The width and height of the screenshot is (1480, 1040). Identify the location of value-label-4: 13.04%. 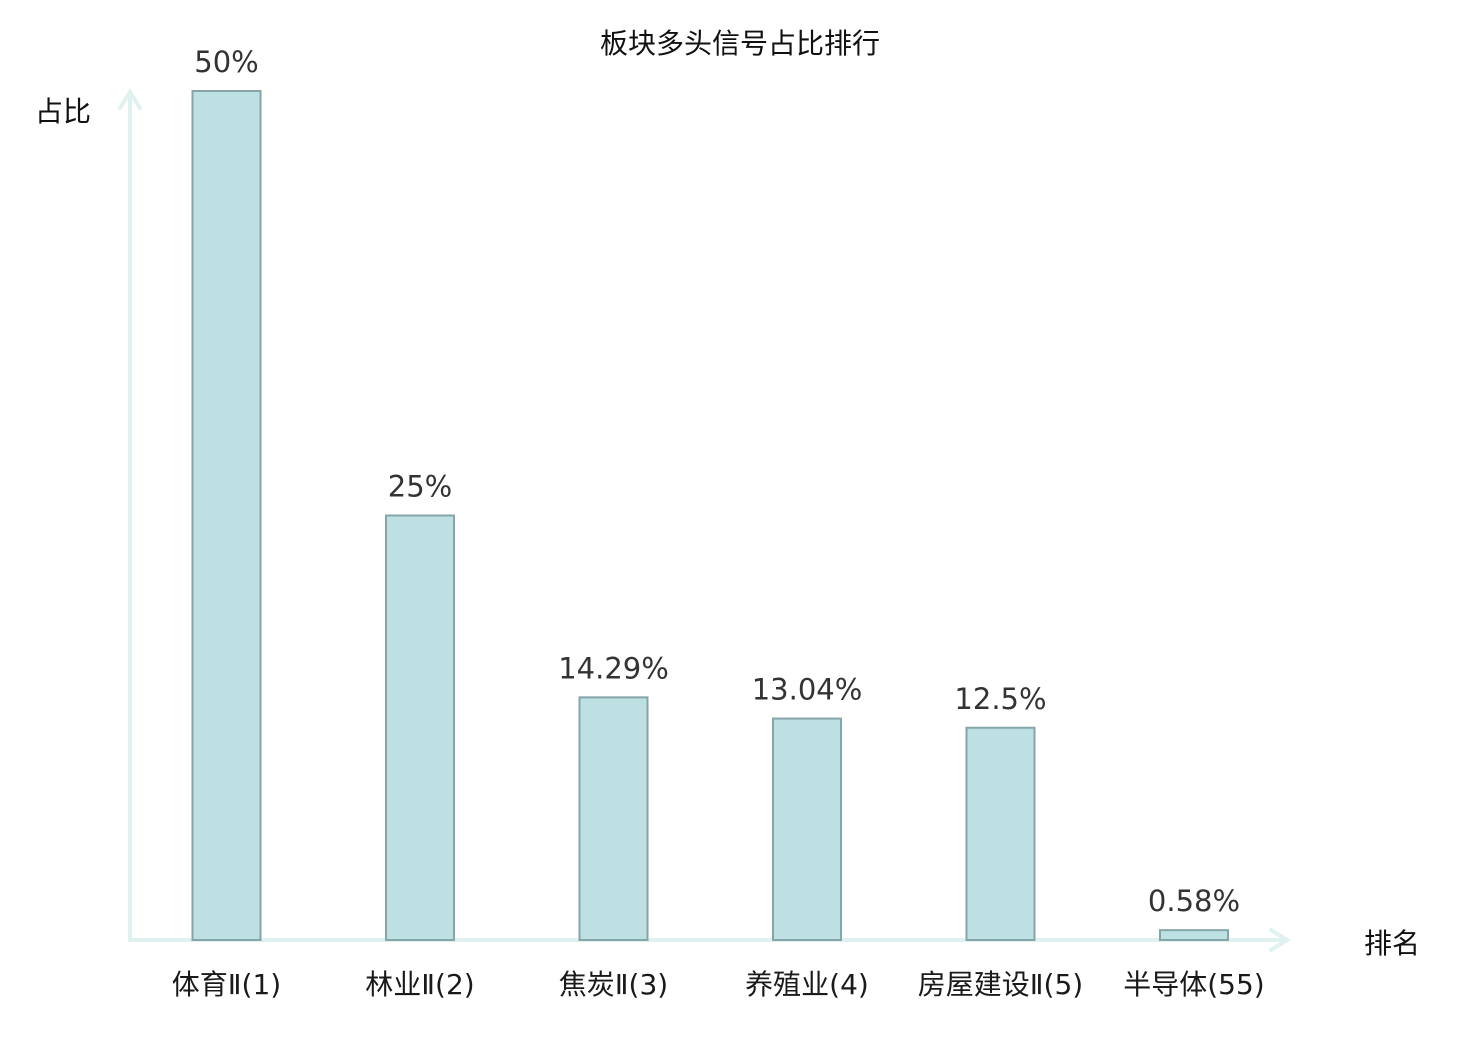
(807, 690).